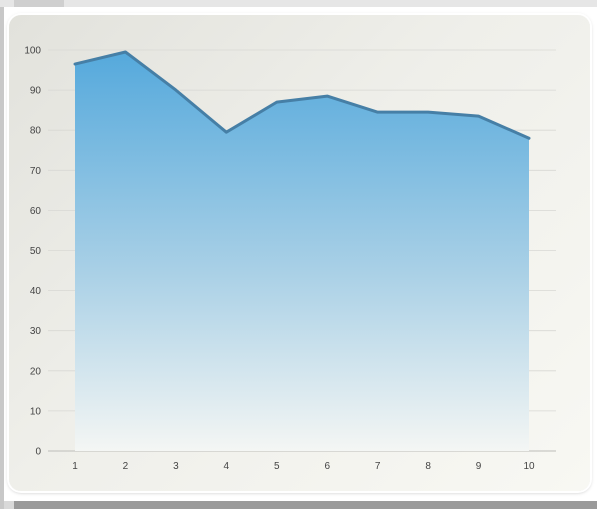 This screenshot has width=597, height=509. I want to click on y-tick-label: 50, so click(36, 251).